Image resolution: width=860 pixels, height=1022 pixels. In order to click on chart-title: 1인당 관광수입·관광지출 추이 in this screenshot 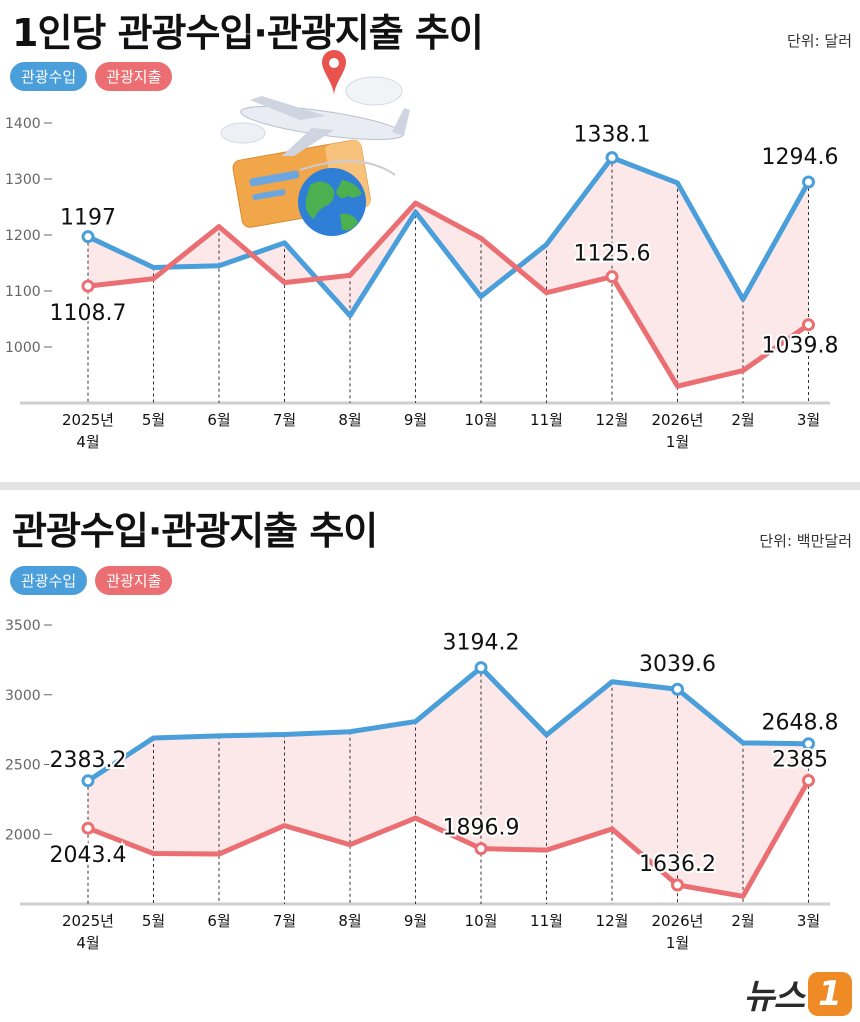, I will do `click(248, 33)`.